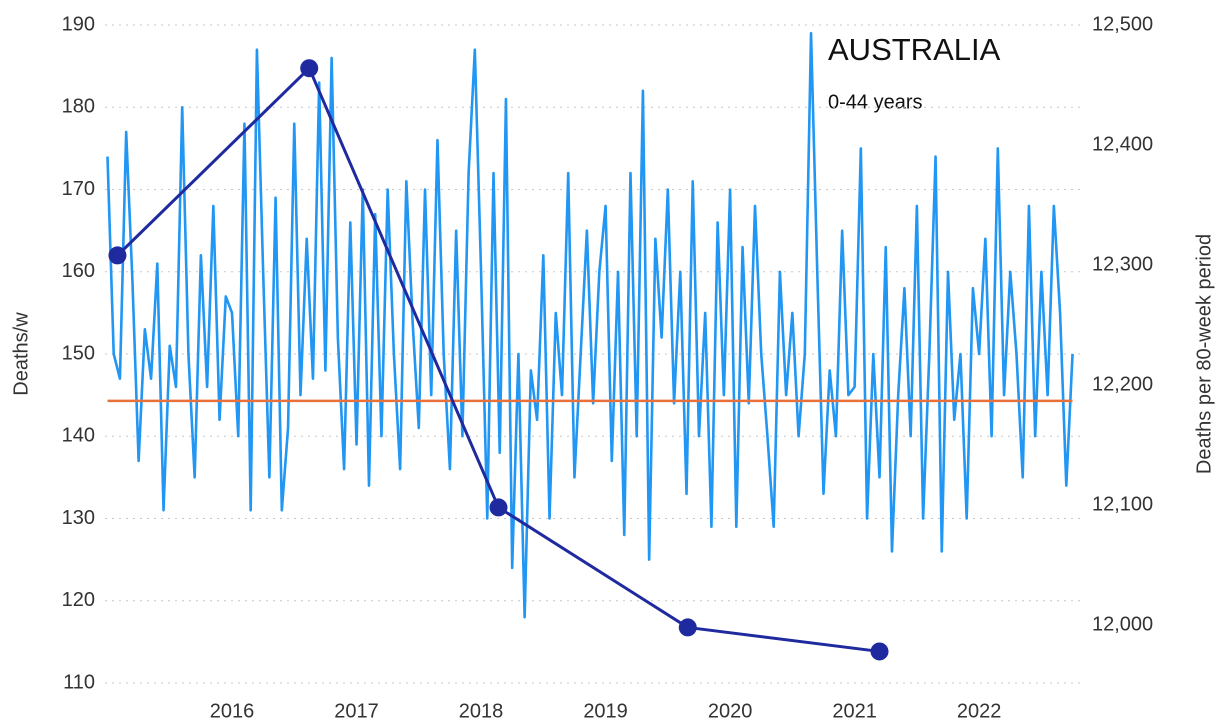 The image size is (1223, 728). What do you see at coordinates (979, 711) in the screenshot?
I see `x-tick-label: 2022` at bounding box center [979, 711].